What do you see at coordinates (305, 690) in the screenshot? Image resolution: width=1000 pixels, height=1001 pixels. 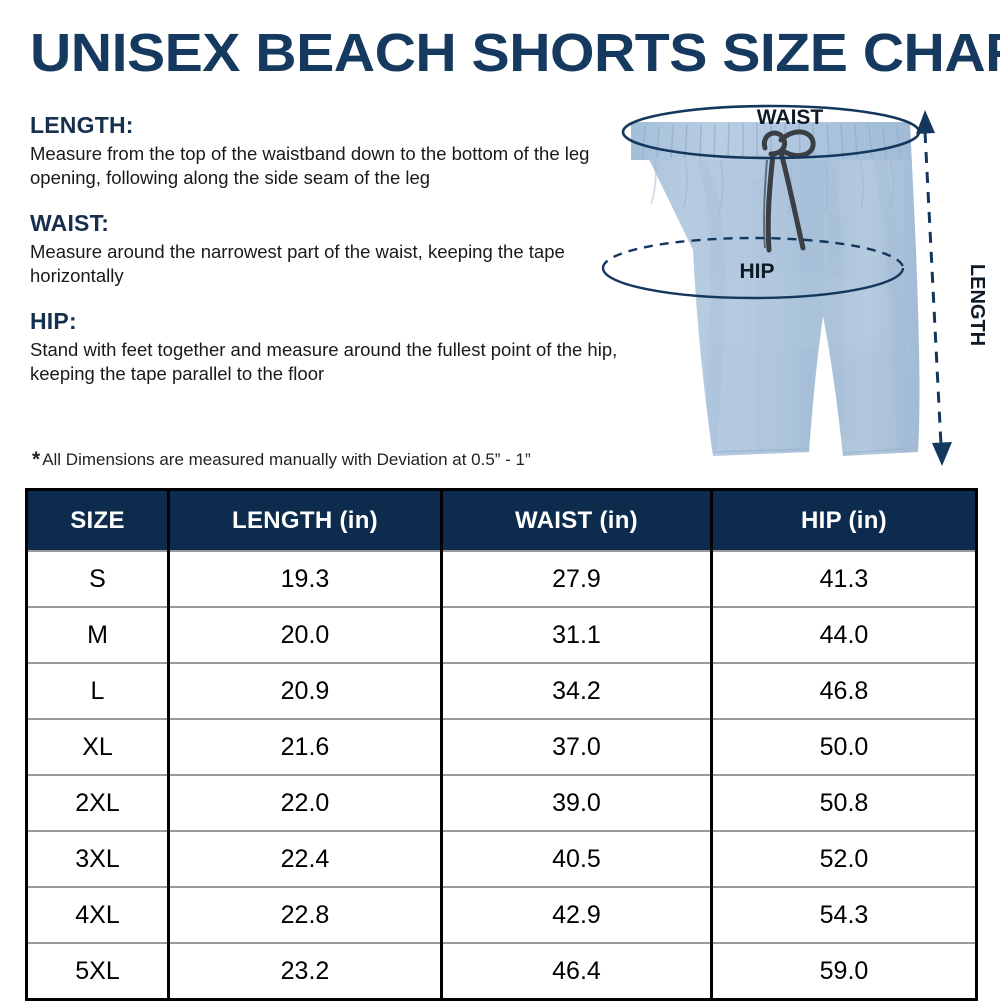 I see `cell-length: 20.9` at bounding box center [305, 690].